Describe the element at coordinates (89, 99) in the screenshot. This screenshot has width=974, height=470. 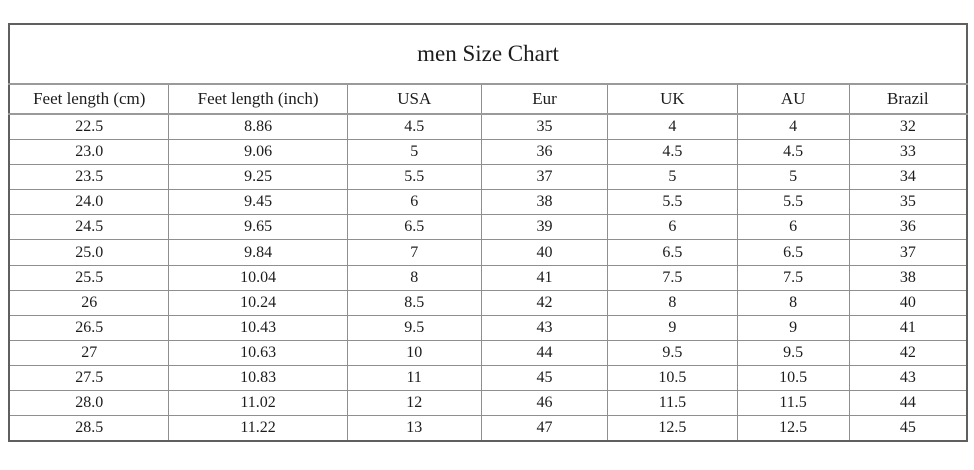
I see `column-header-feet-cm: Feet length (cm)` at that location.